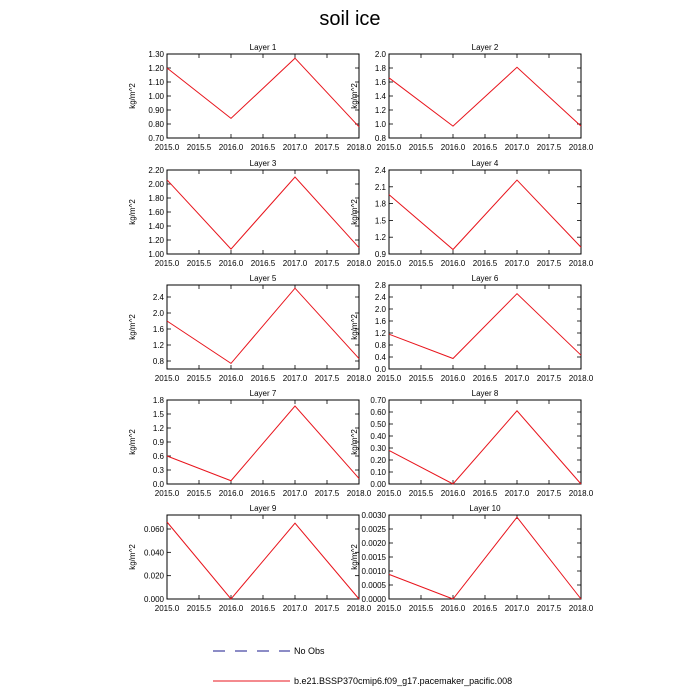  I want to click on y-tick-label: 2.1, so click(381, 187).